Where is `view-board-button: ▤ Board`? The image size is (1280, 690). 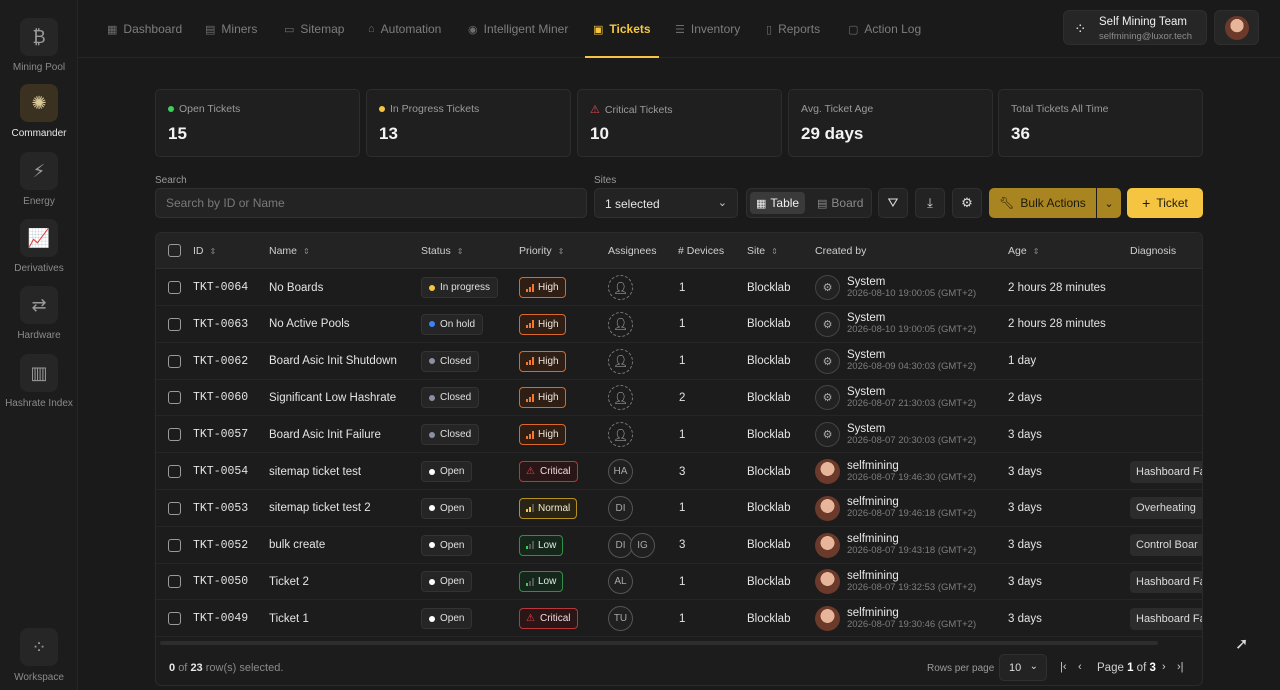 view-board-button: ▤ Board is located at coordinates (840, 203).